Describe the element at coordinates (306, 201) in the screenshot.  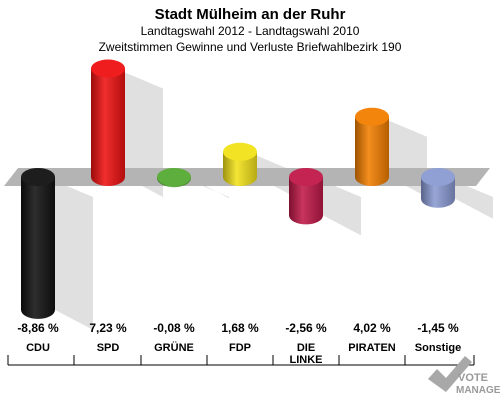
I see `bar-die-linke` at that location.